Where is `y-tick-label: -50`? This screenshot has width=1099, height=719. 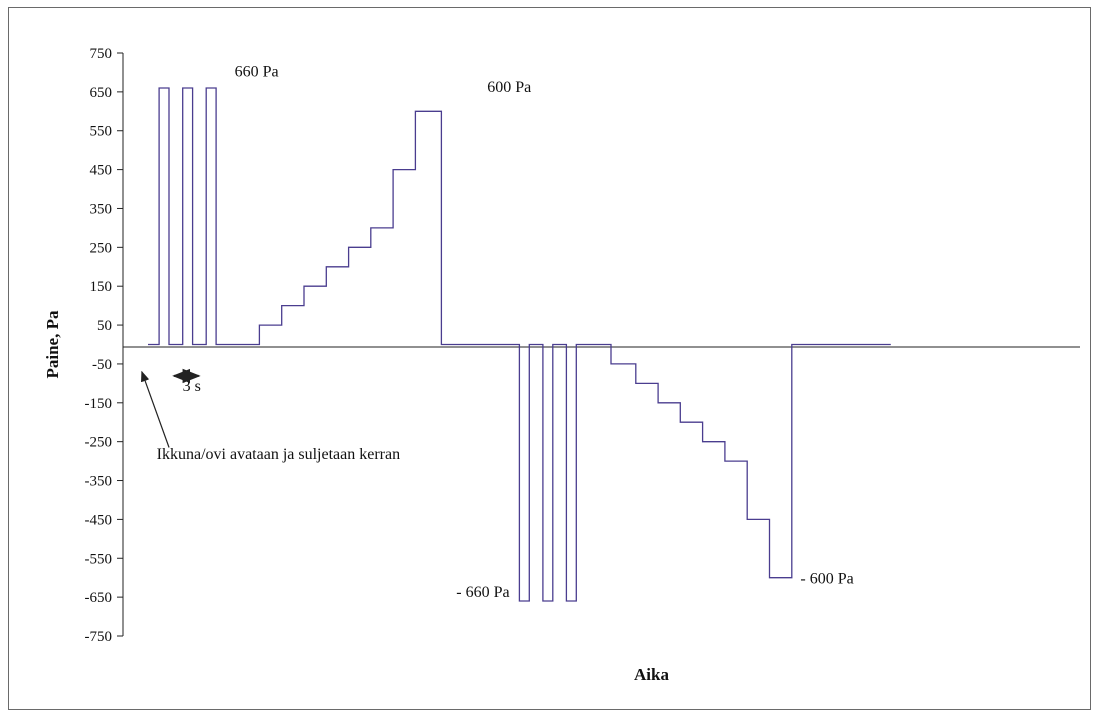 y-tick-label: -50 is located at coordinates (102, 365).